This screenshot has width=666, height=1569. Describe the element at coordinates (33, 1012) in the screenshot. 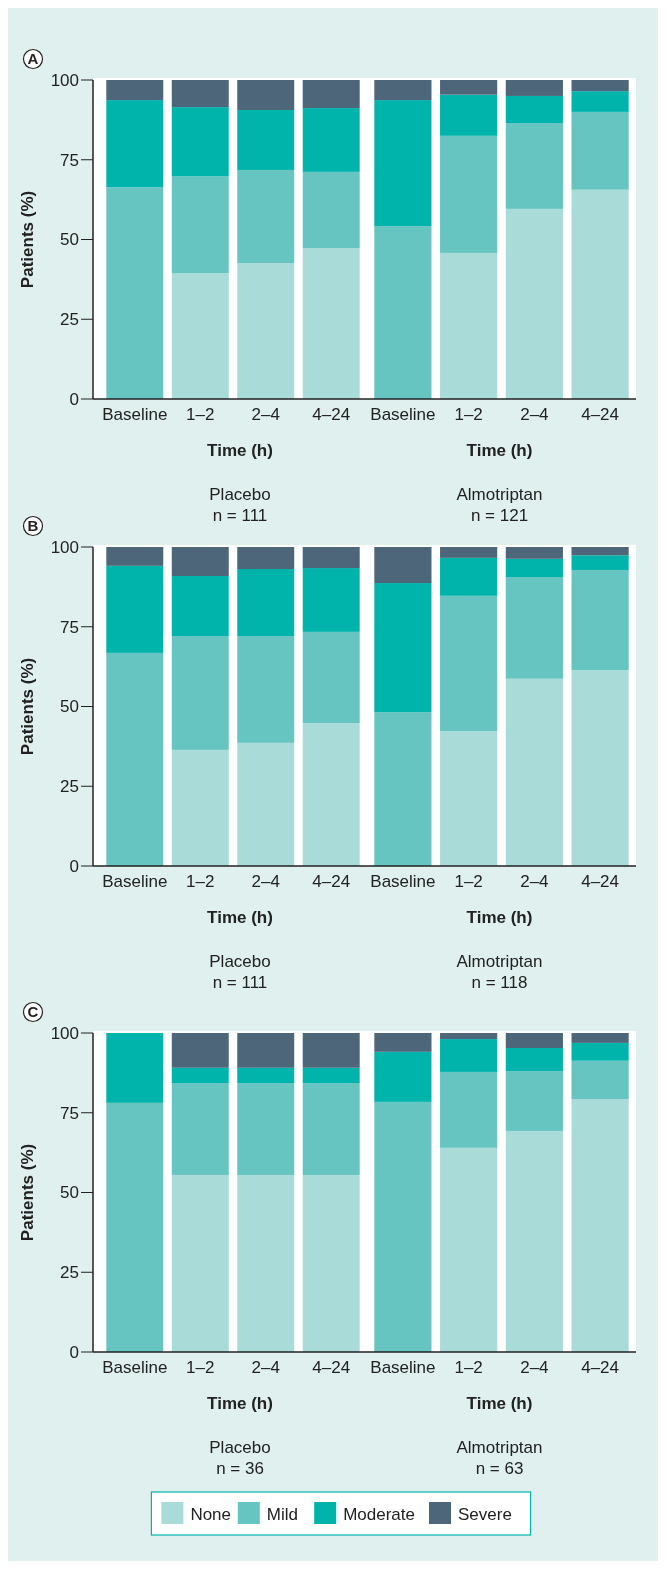

I see `chart-title: C` at that location.